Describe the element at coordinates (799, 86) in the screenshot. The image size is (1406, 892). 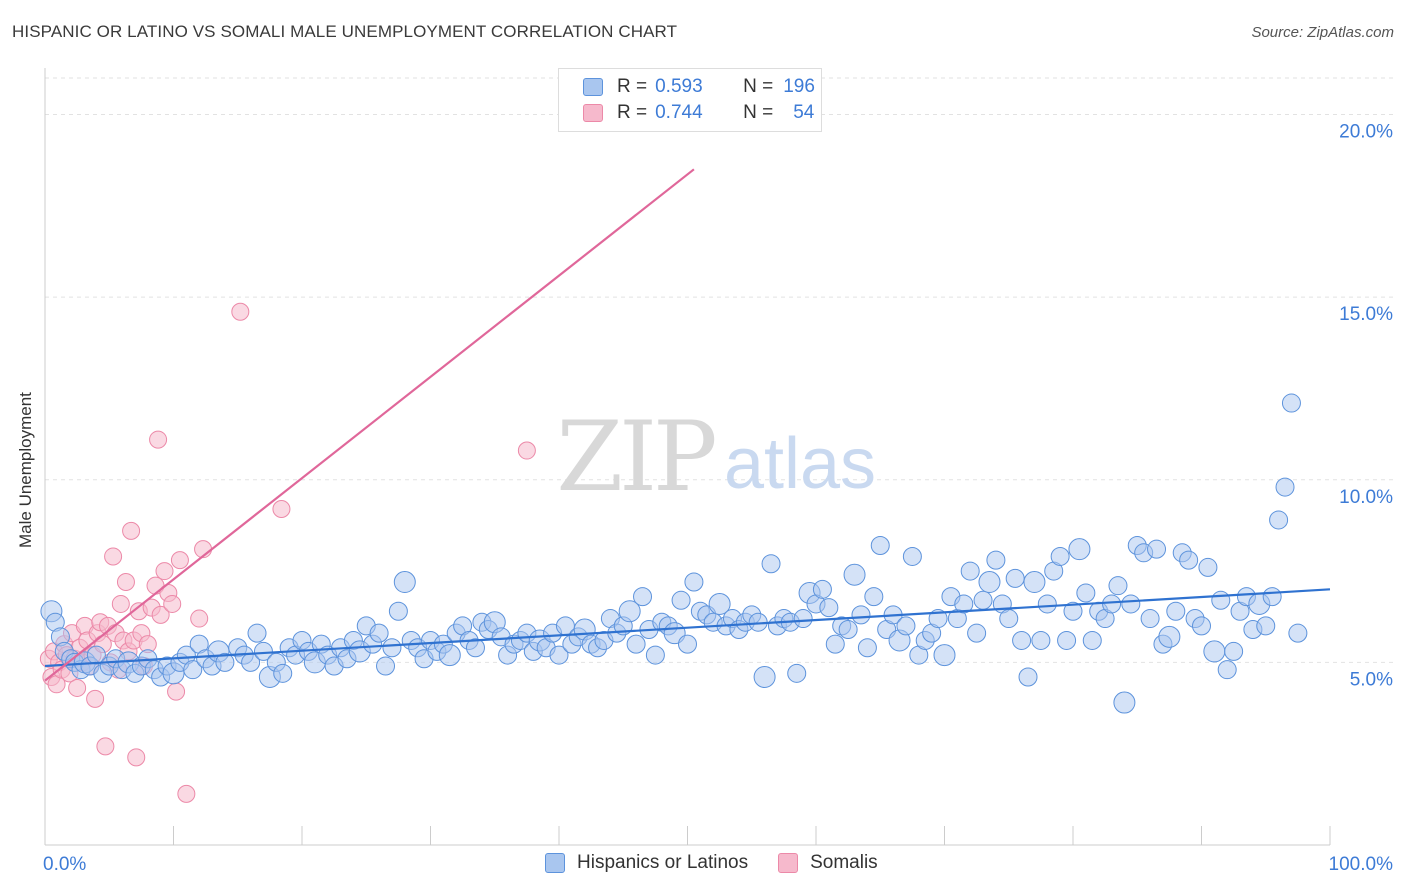
I see `legend-n-value: 196` at that location.